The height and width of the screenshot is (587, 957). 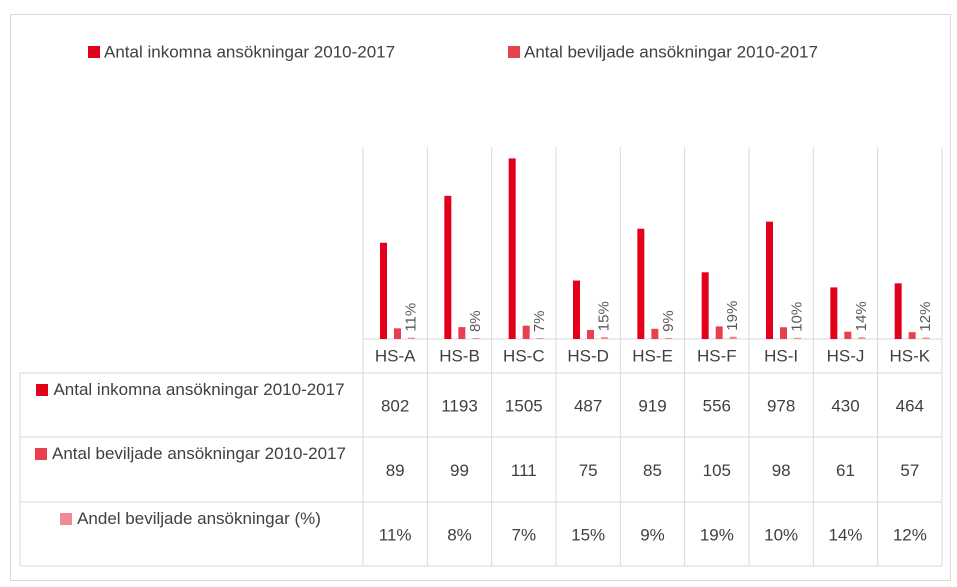 What do you see at coordinates (524, 470) in the screenshot?
I see `table-cell: 111` at bounding box center [524, 470].